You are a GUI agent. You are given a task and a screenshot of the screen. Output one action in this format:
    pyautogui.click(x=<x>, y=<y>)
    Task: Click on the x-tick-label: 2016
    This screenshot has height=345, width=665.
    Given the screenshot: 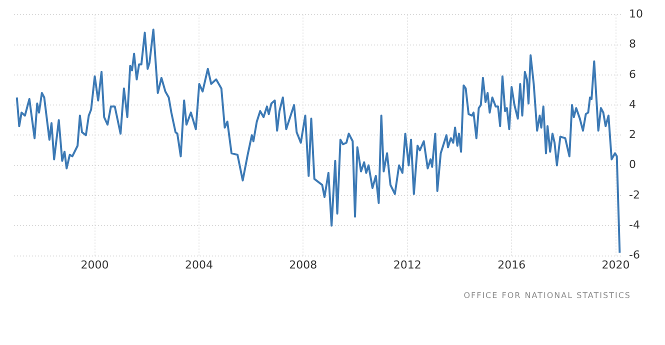 What is the action you would take?
    pyautogui.click(x=512, y=265)
    